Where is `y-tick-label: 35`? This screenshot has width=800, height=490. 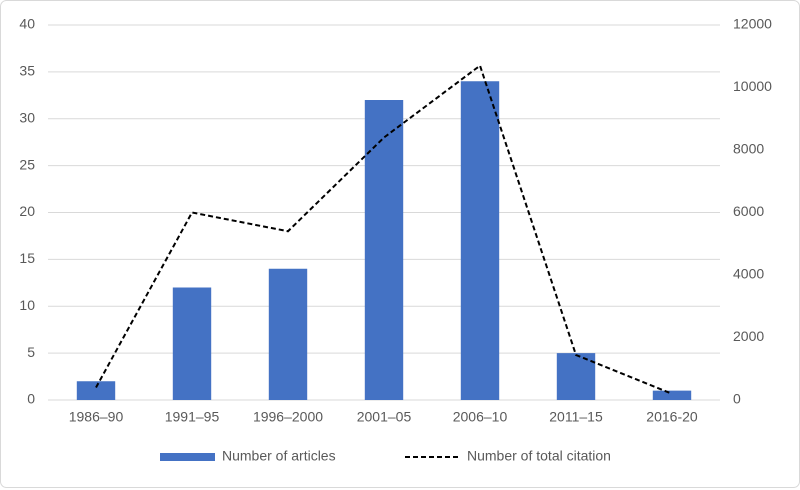 y-tick-label: 35 is located at coordinates (27, 71).